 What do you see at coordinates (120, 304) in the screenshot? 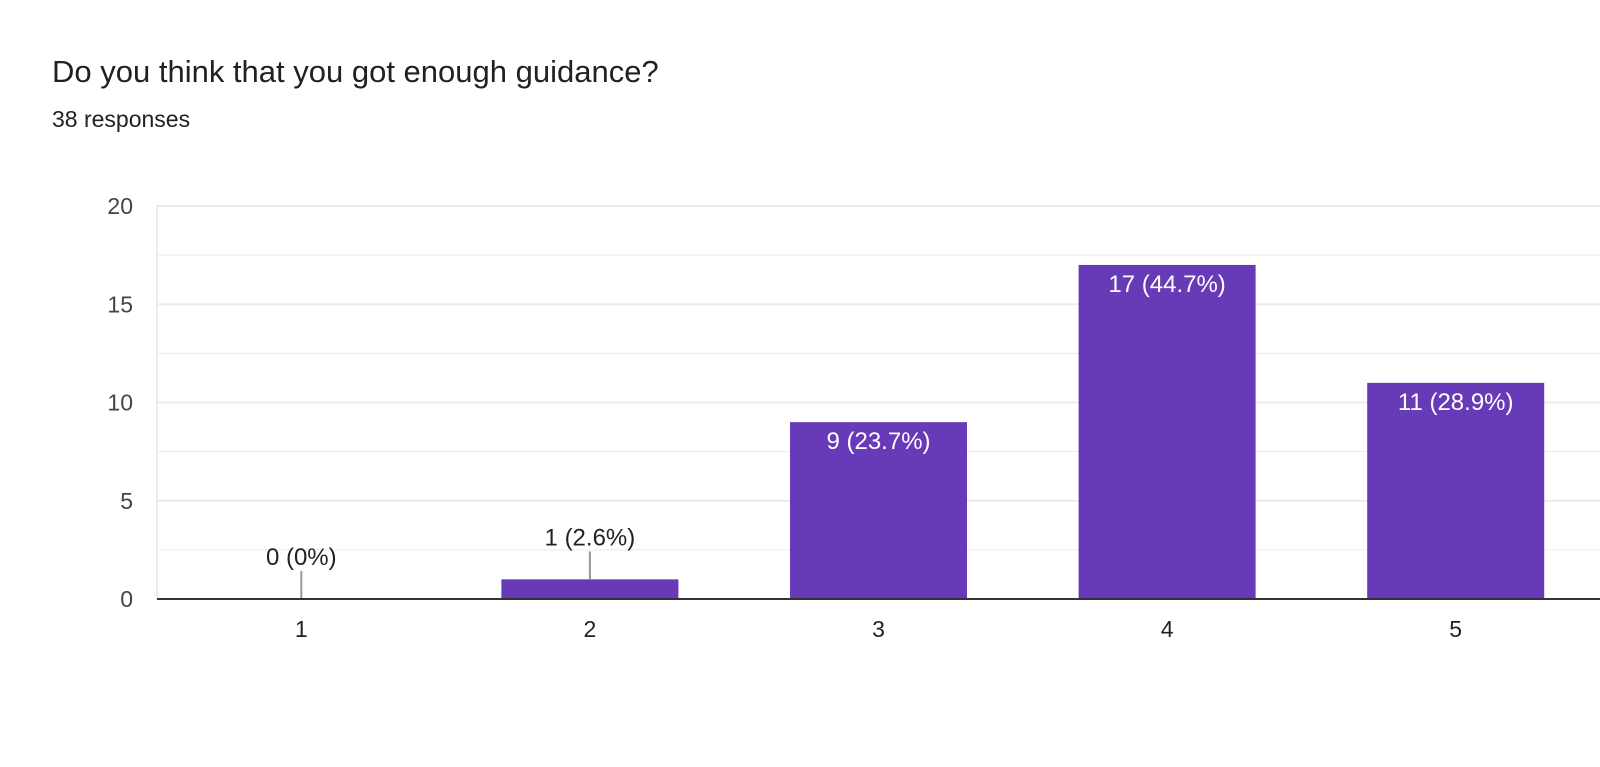
I see `y-tick-label: 15` at bounding box center [120, 304].